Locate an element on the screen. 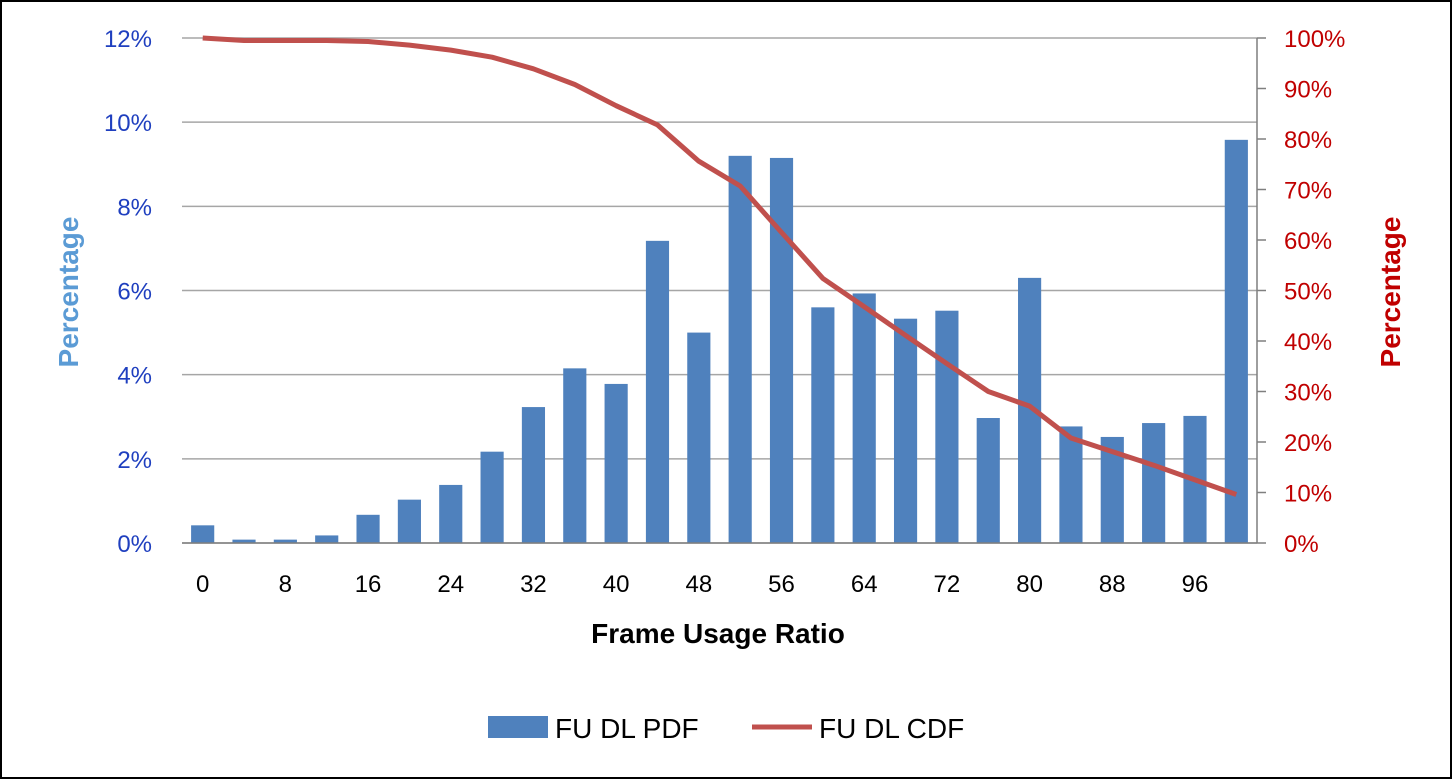  left-tick-label: 12% is located at coordinates (128, 39).